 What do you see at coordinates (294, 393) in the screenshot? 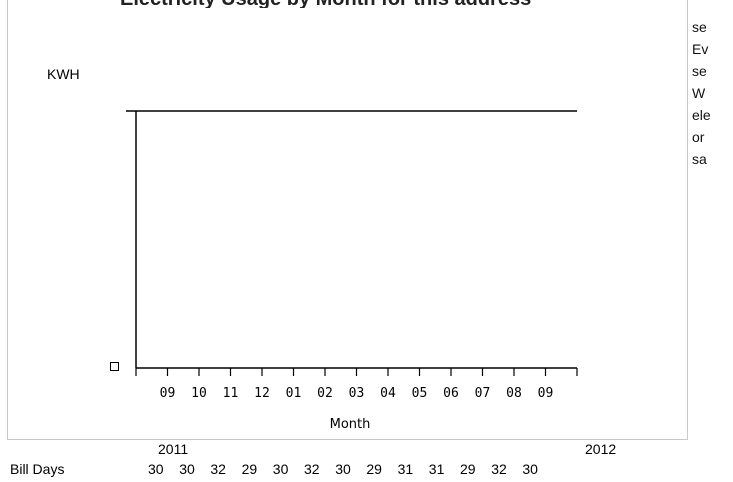
I see `x-tick-label: 01` at bounding box center [294, 393].